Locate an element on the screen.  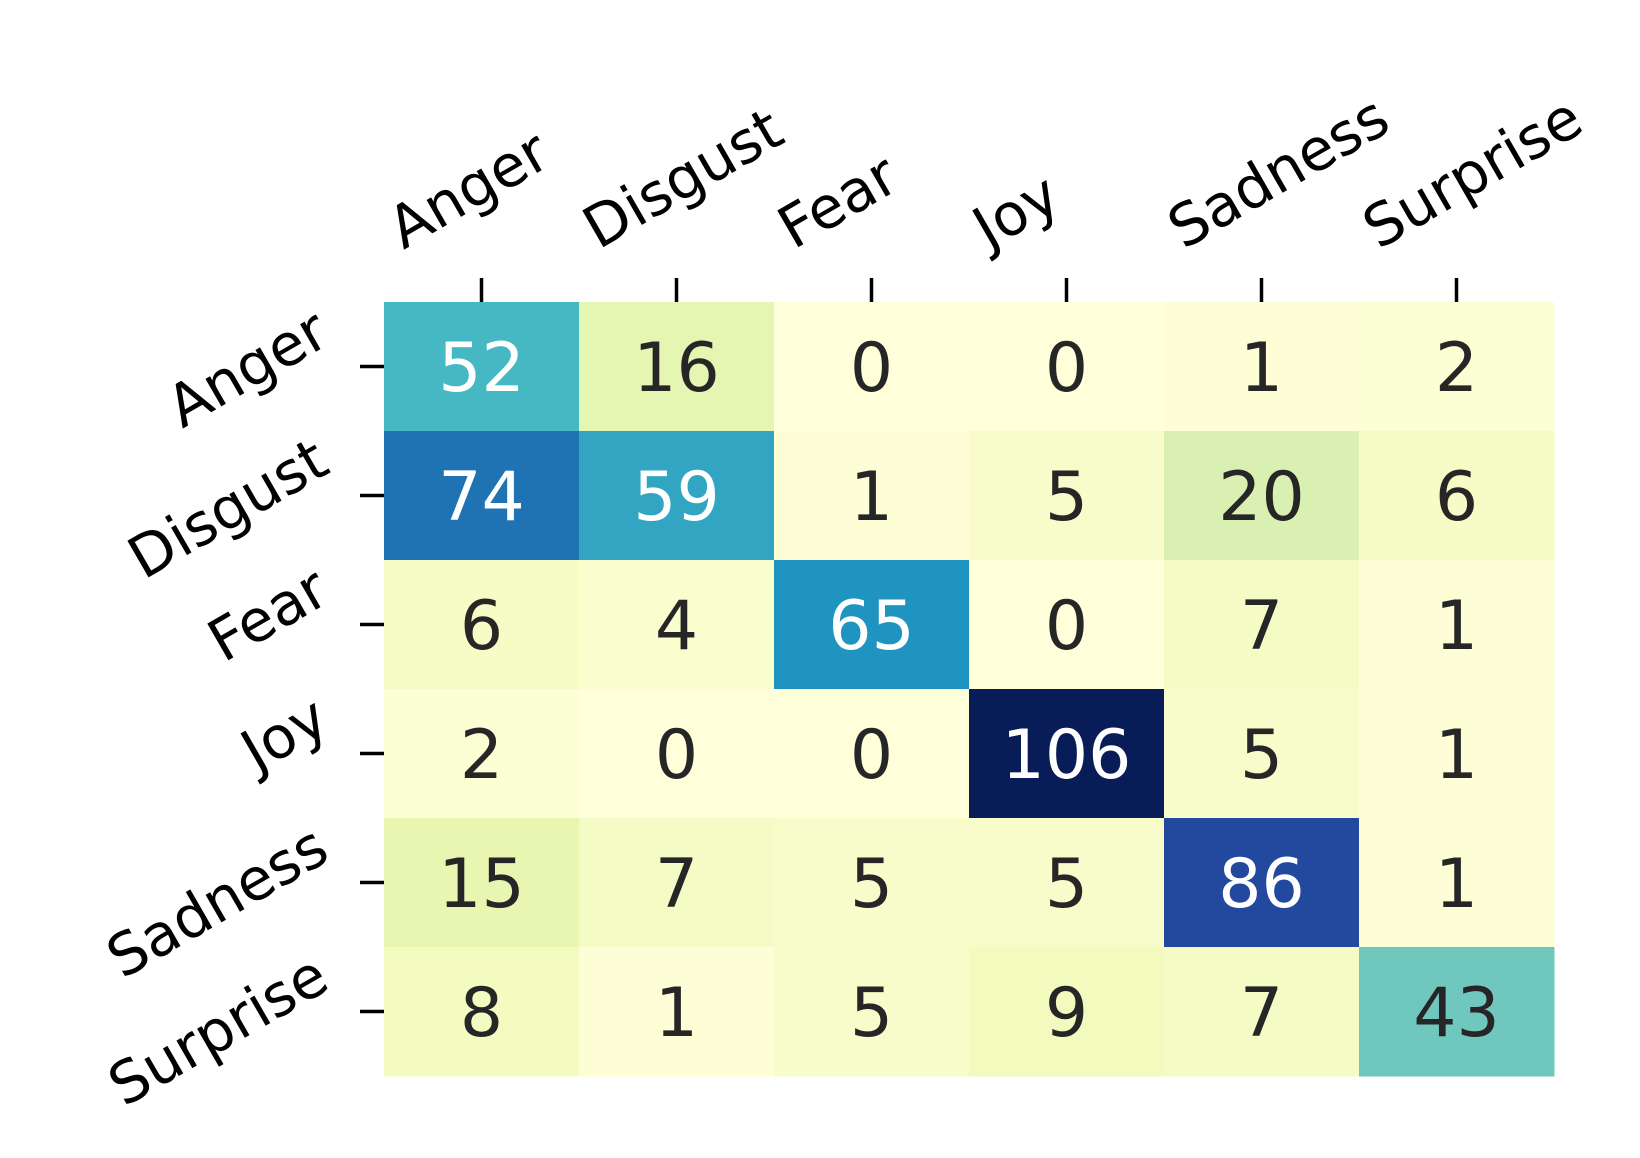
cell-value-label: 86 is located at coordinates (1261, 884).